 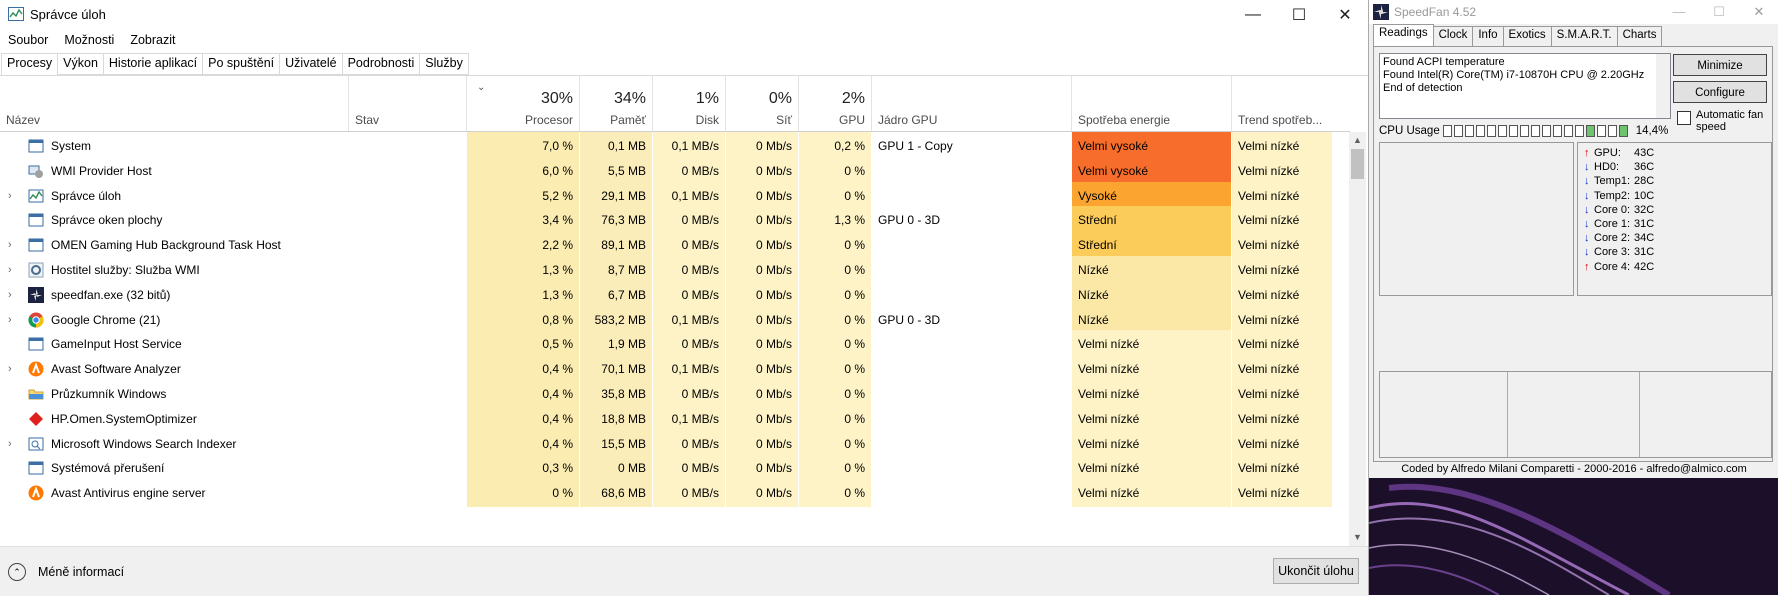 What do you see at coordinates (689, 103) in the screenshot?
I see `column-header-disk: 1% Disk` at bounding box center [689, 103].